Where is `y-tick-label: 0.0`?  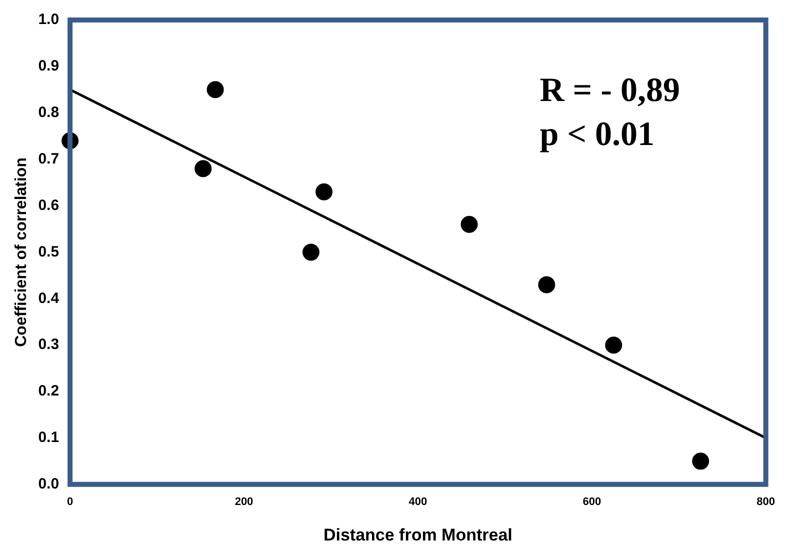 y-tick-label: 0.0 is located at coordinates (49, 484).